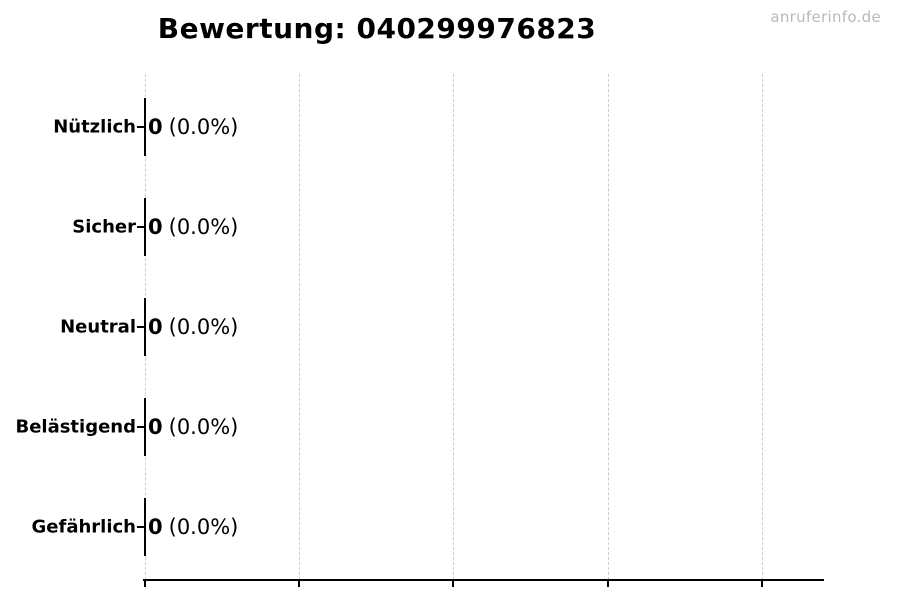 This screenshot has width=900, height=600. What do you see at coordinates (94, 127) in the screenshot?
I see `category-label: Nützlich` at bounding box center [94, 127].